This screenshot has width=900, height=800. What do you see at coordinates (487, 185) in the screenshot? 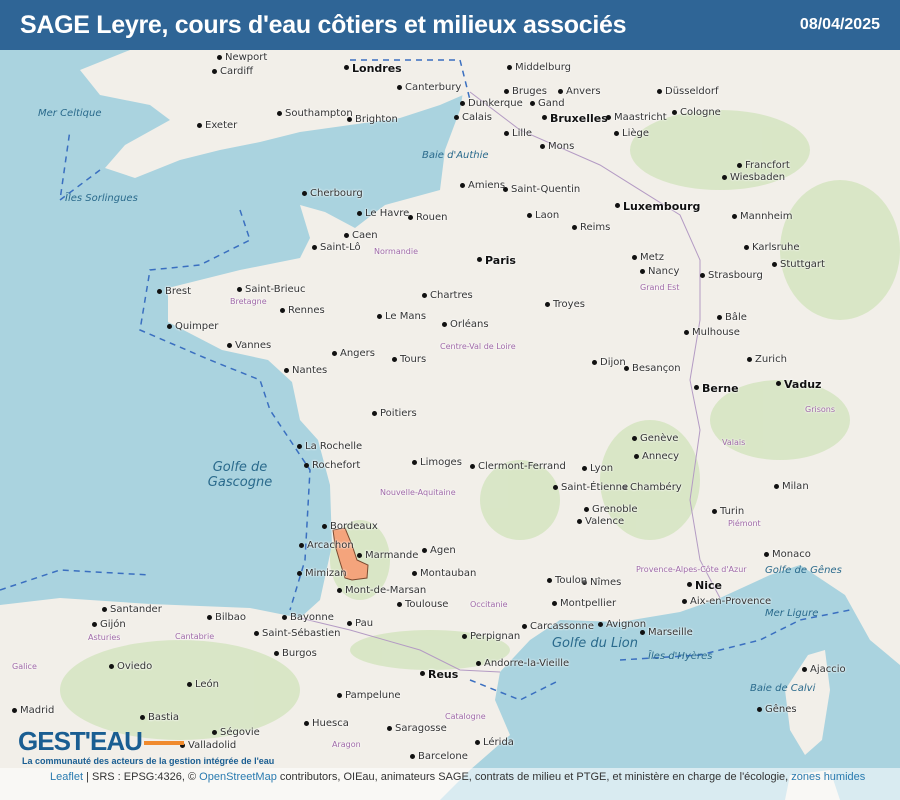
I see `city-label-text: Amiens` at bounding box center [487, 185].